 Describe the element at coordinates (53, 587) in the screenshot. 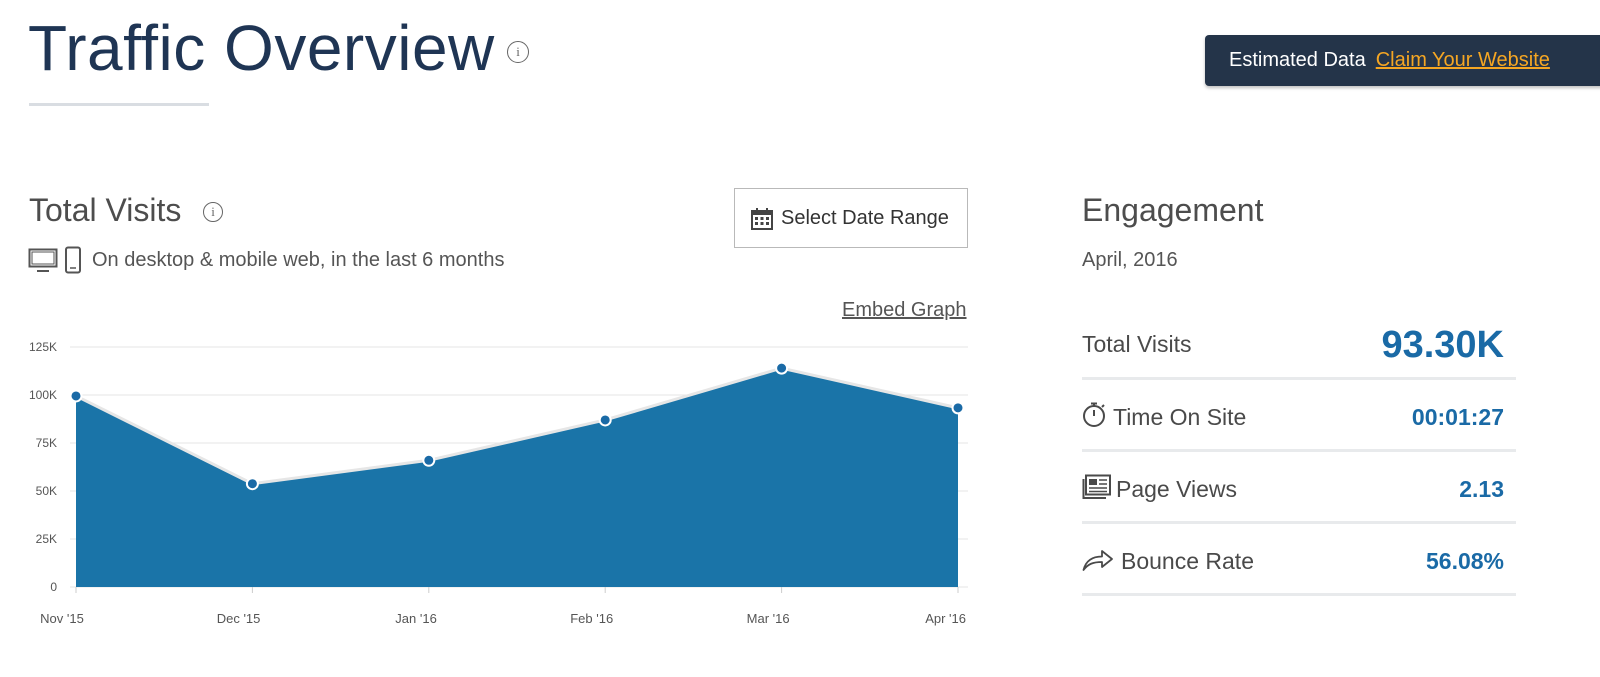

I see `y-tick-label: 0` at that location.